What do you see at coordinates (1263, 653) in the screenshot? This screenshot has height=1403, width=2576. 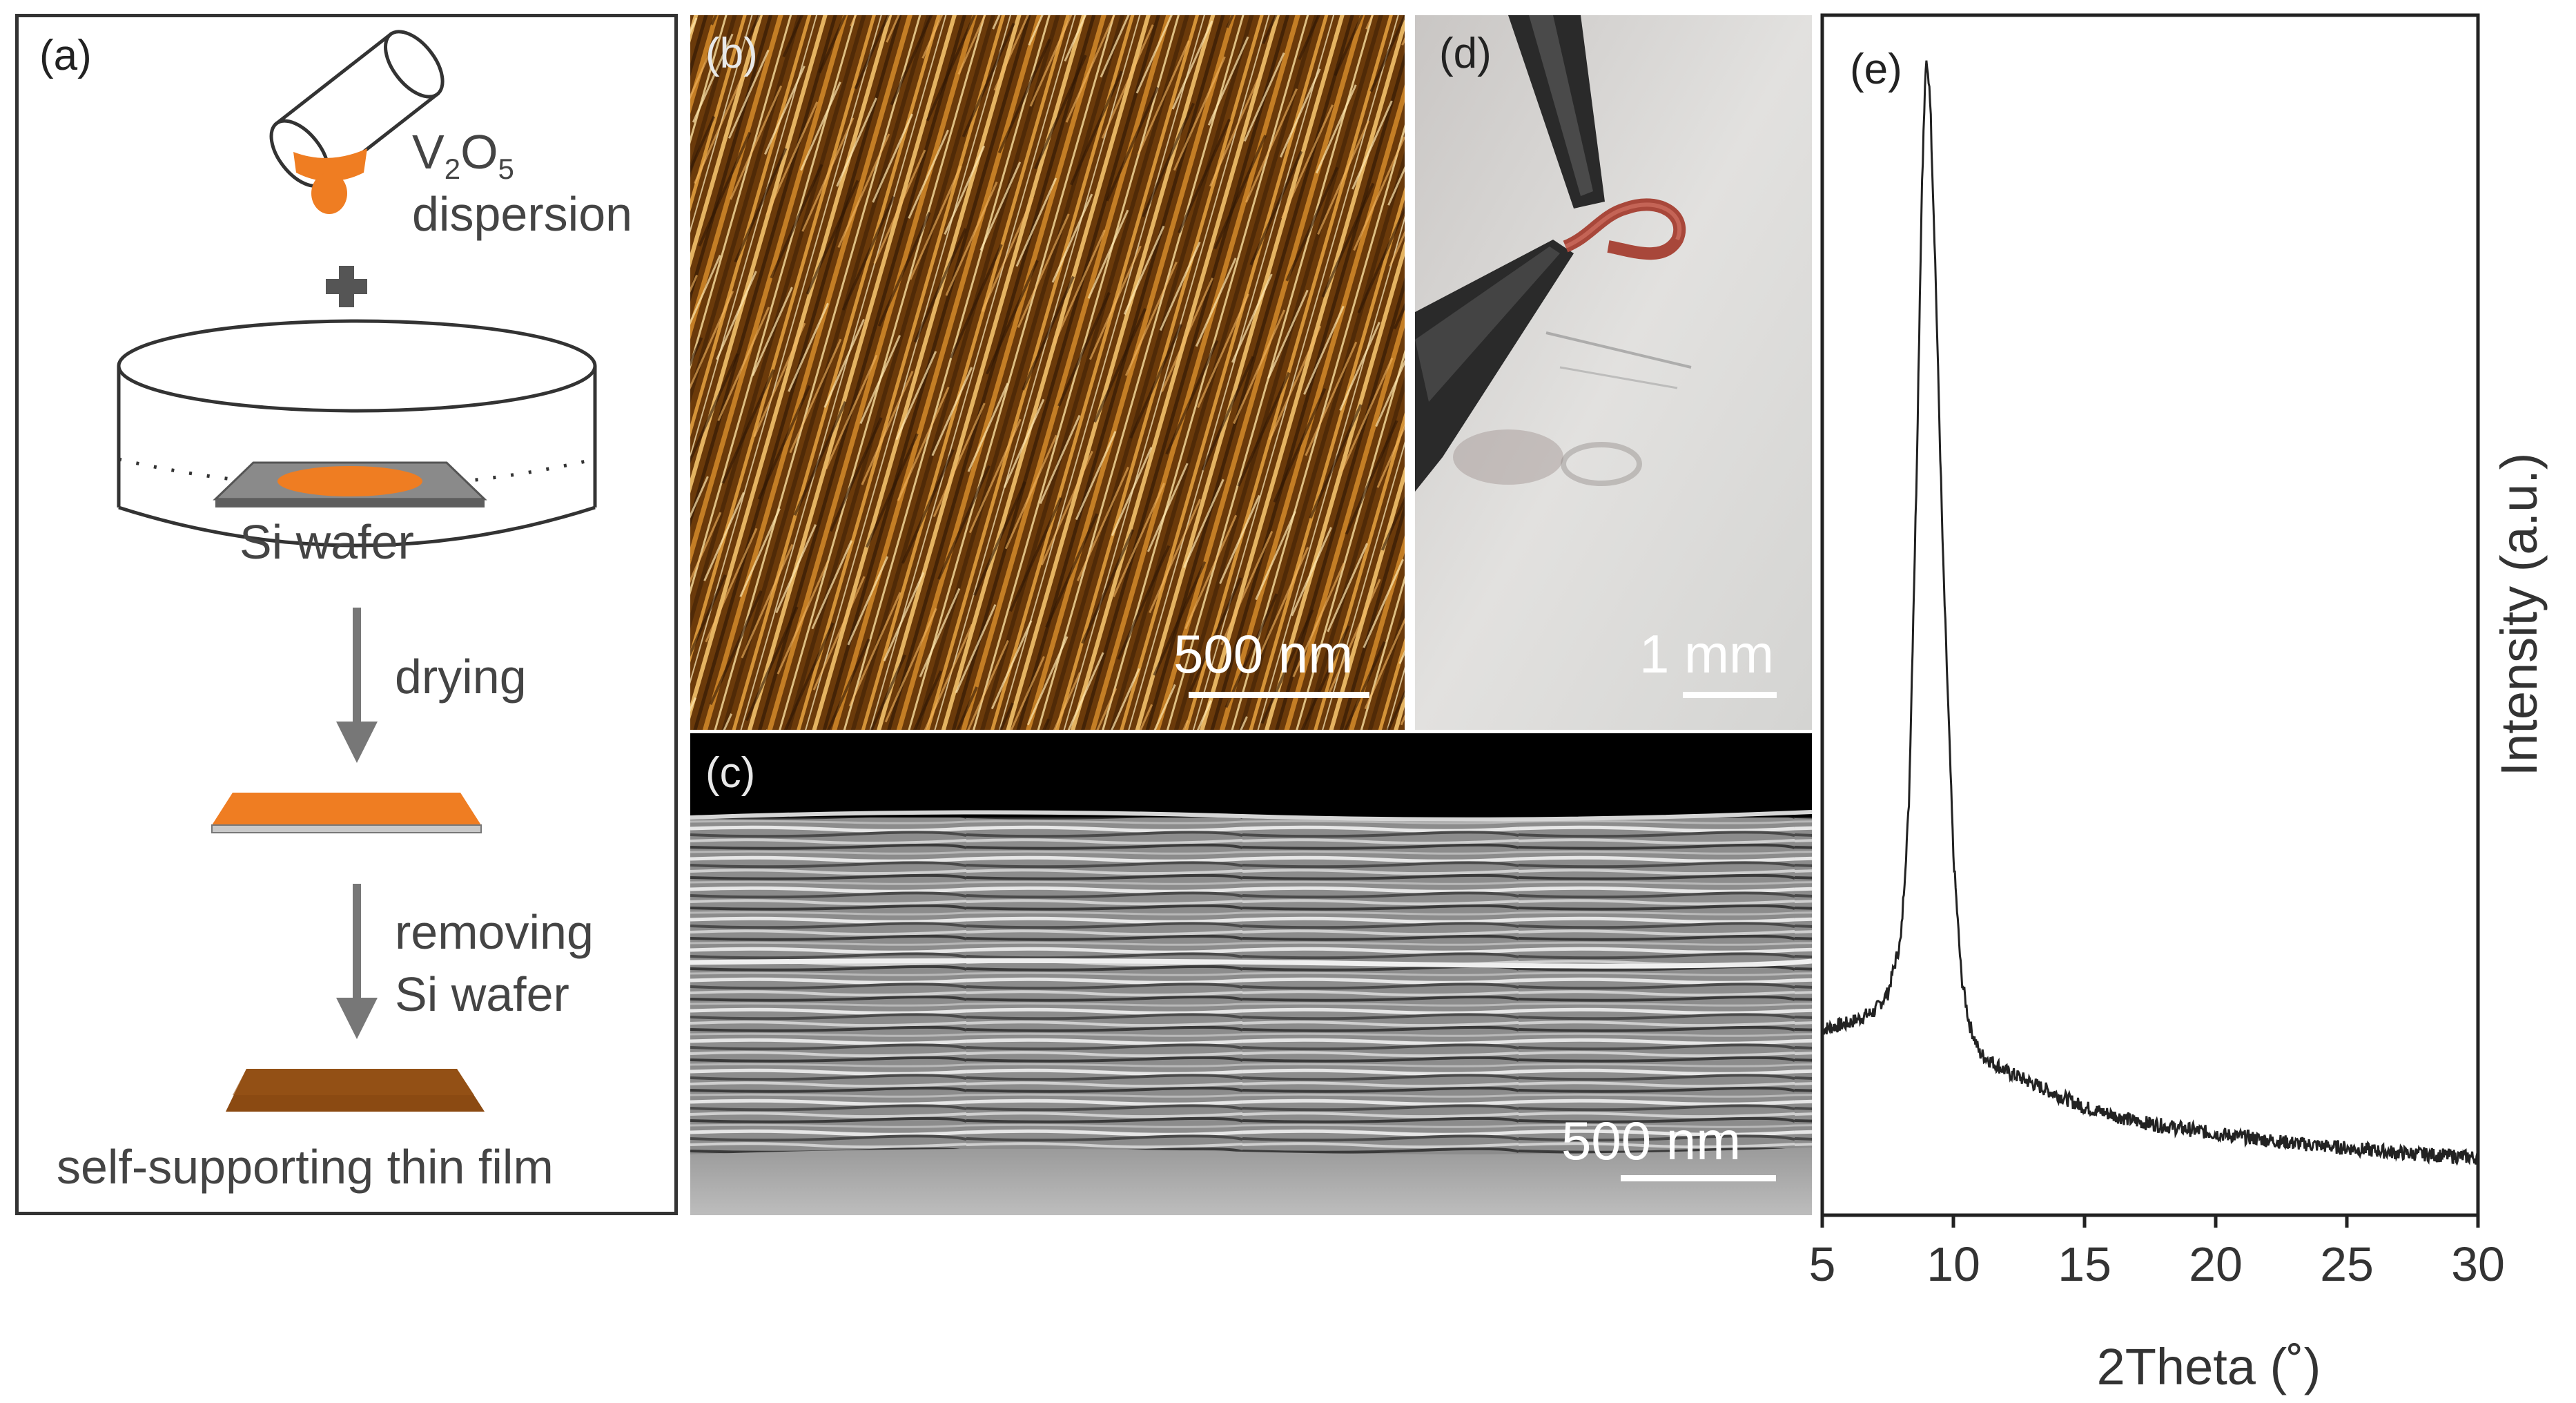 I see `panel-b-scale-text: 500 nm` at bounding box center [1263, 653].